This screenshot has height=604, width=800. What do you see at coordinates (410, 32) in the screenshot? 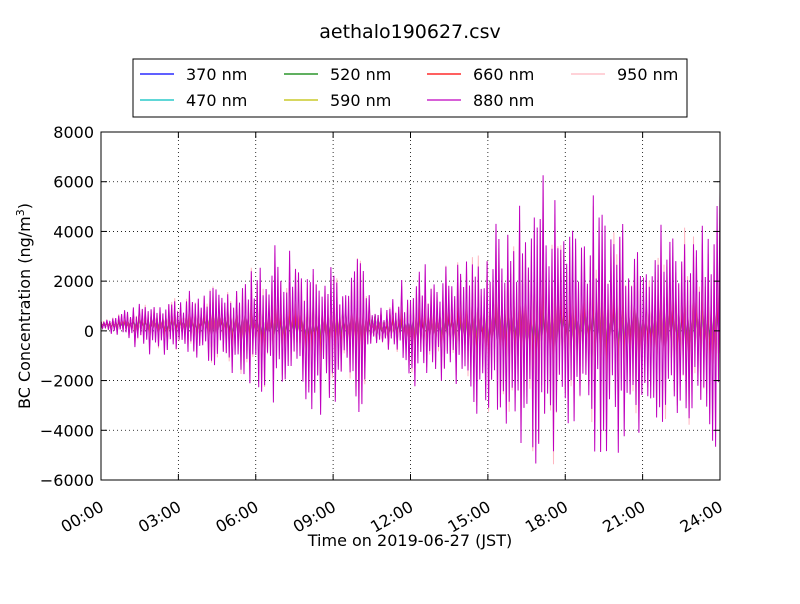
I see `chart-title: aethalo190627.csv` at bounding box center [410, 32].